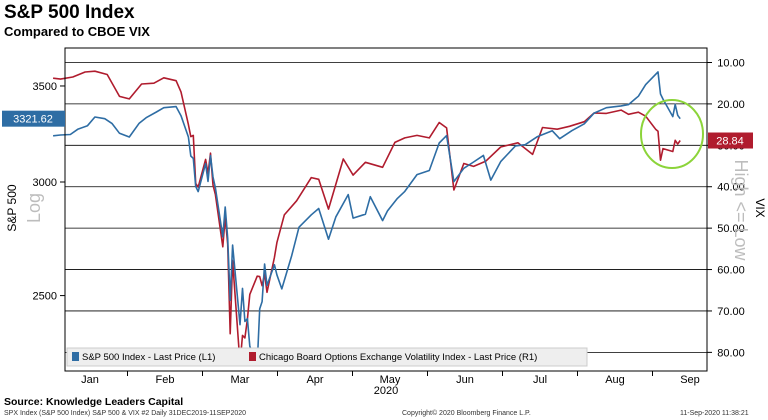 The image size is (768, 420). What do you see at coordinates (465, 380) in the screenshot?
I see `x-tick-label-5: Jun` at bounding box center [465, 380].